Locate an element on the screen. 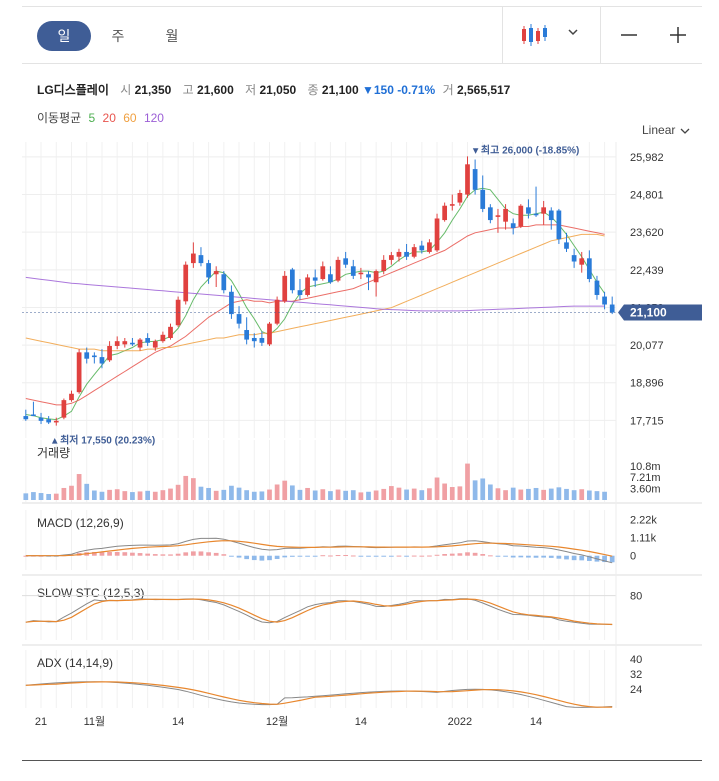 Image resolution: width=719 pixels, height=781 pixels. ma-120-line is located at coordinates (315, 294).